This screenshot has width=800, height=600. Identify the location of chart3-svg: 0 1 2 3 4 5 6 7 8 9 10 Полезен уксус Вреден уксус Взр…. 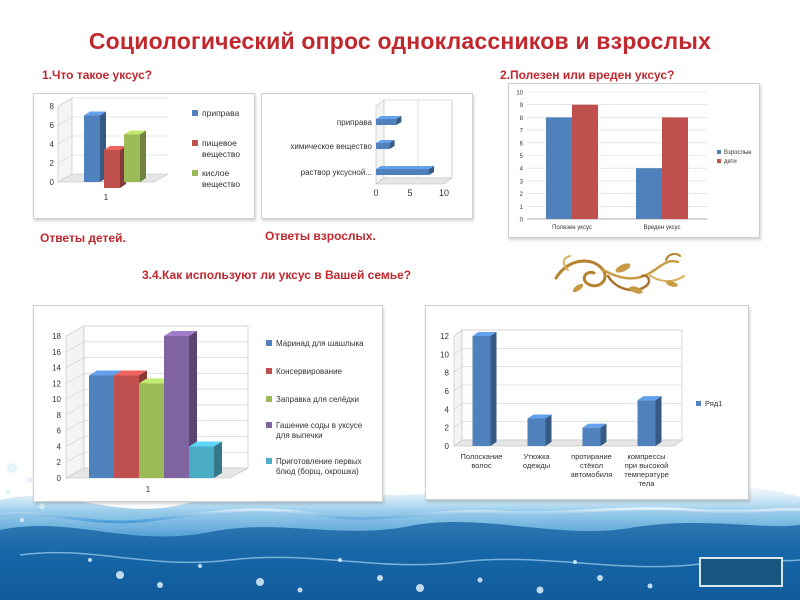
(634, 161).